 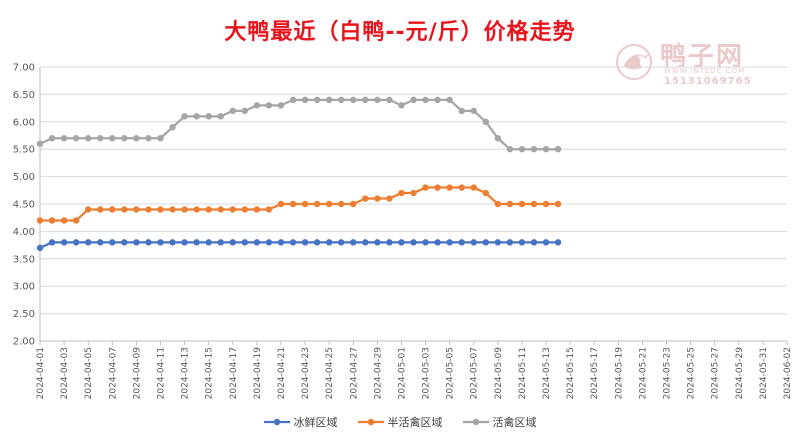 I want to click on y-tick-label: 5.00, so click(x=24, y=177).